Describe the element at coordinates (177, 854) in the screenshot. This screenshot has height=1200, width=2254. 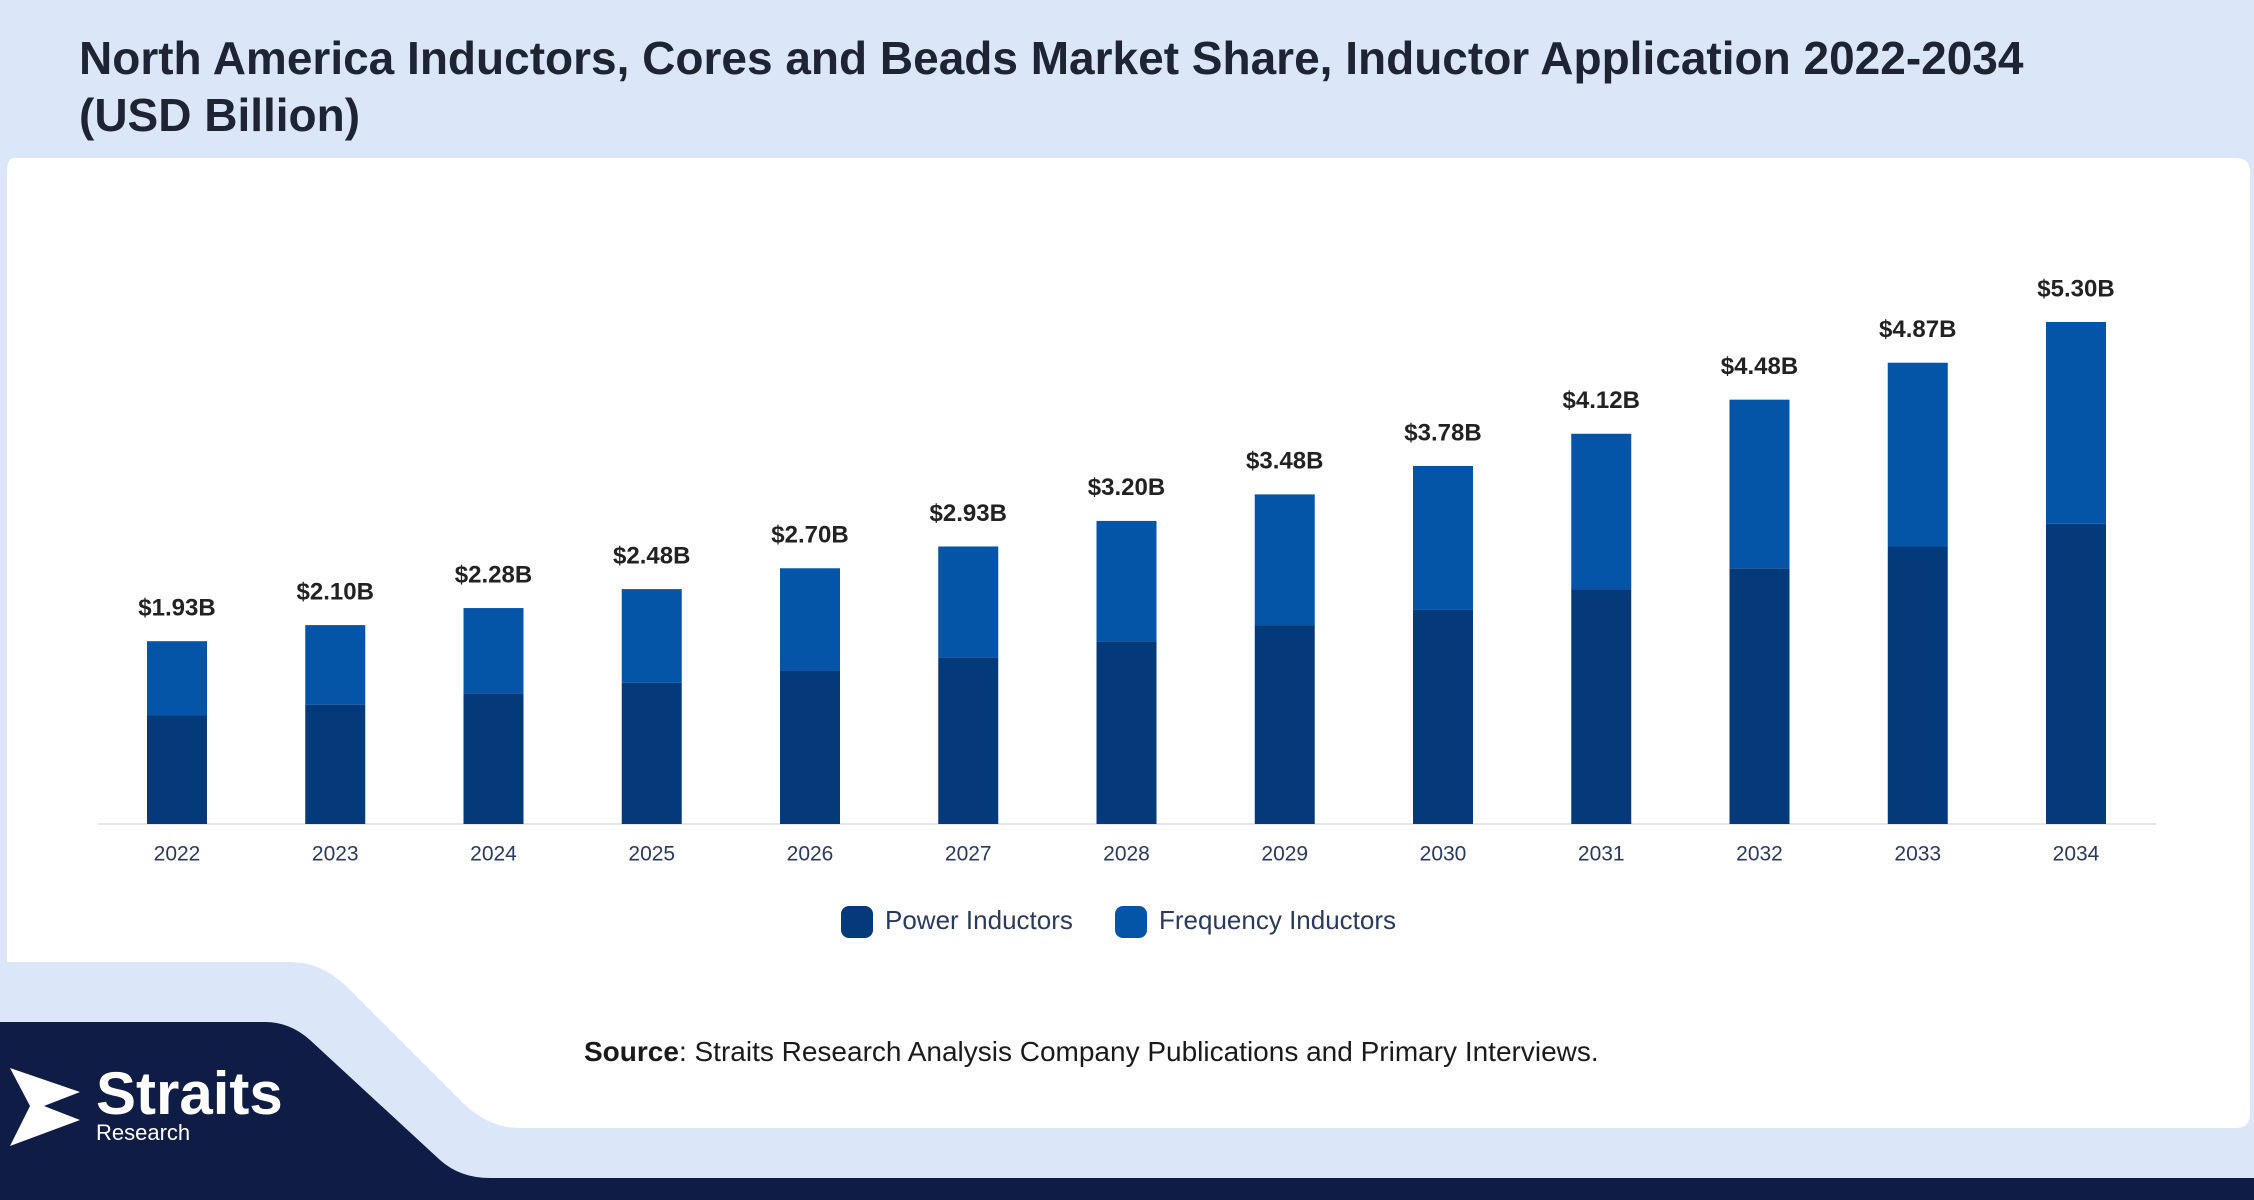
I see `x-tick-label: 2022` at that location.